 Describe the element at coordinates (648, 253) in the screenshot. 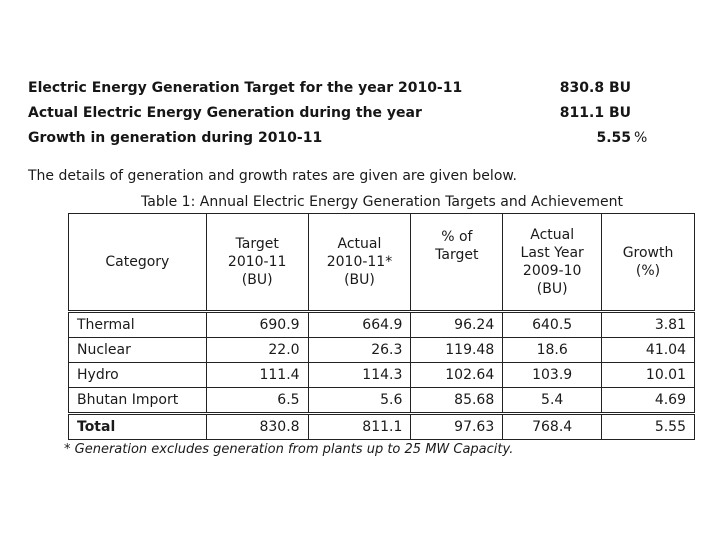

I see `header-line: Growth` at that location.